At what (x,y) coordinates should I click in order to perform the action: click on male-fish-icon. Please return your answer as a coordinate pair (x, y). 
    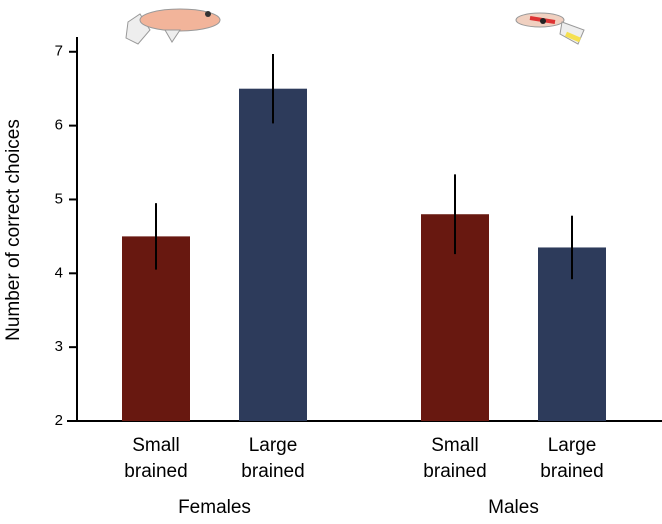
    Looking at the image, I should click on (550, 28).